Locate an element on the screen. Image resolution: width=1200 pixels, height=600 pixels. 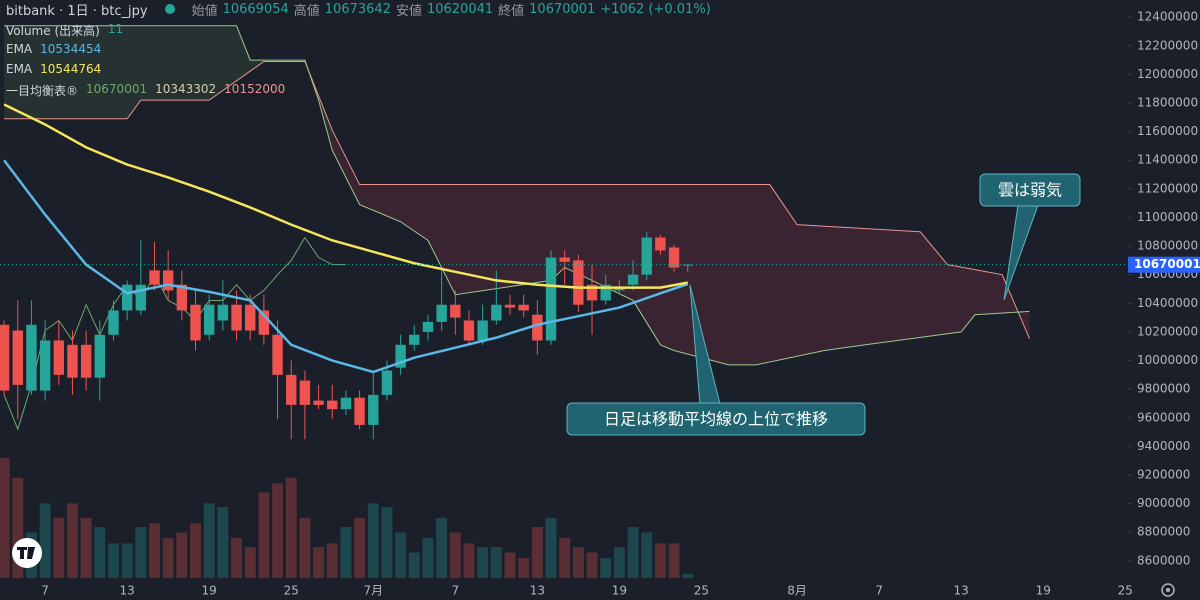
callout-text: 雲は弱気 is located at coordinates (1030, 190).